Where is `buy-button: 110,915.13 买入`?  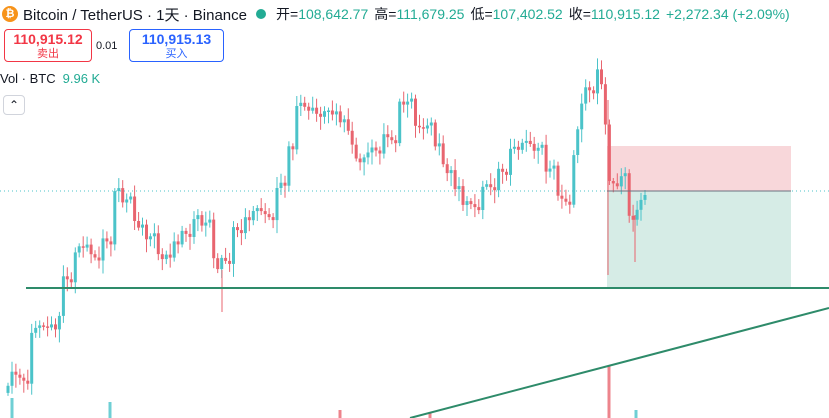
buy-button: 110,915.13 买入 is located at coordinates (176, 45).